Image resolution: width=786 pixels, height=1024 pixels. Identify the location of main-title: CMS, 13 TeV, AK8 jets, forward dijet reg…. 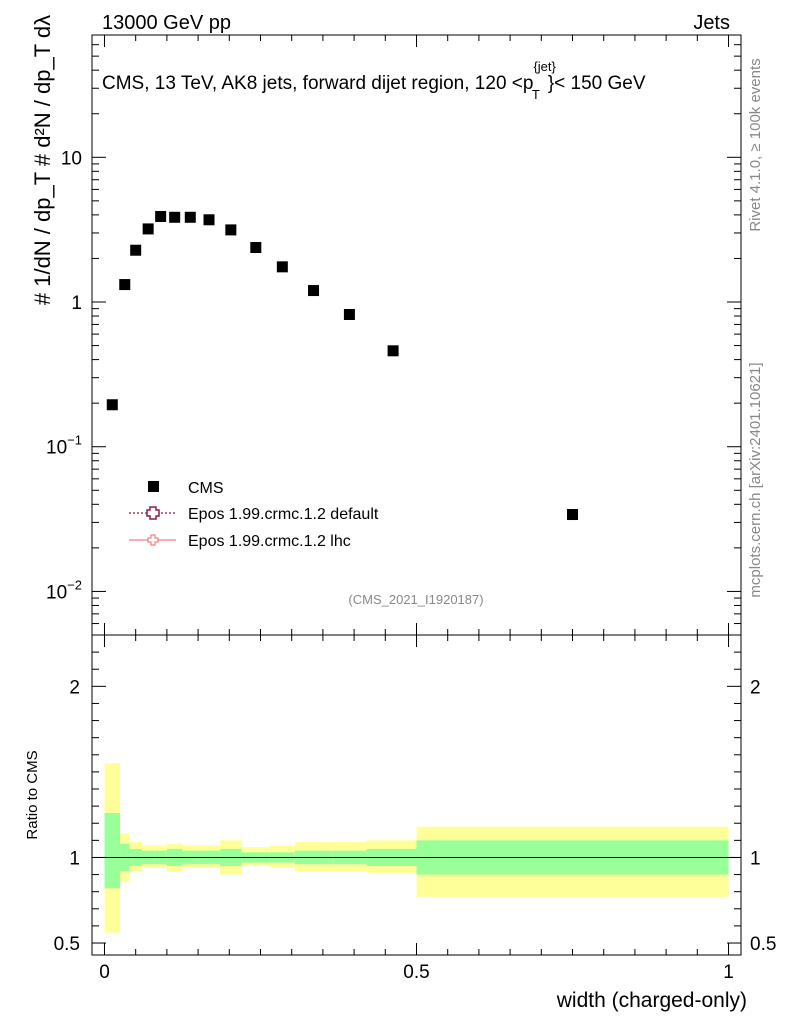
(374, 80).